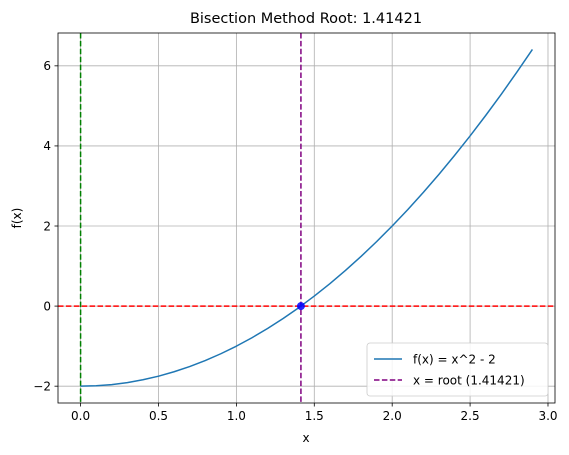 This screenshot has width=569, height=455. What do you see at coordinates (47, 226) in the screenshot?
I see `y-tick-label-2: 2` at bounding box center [47, 226].